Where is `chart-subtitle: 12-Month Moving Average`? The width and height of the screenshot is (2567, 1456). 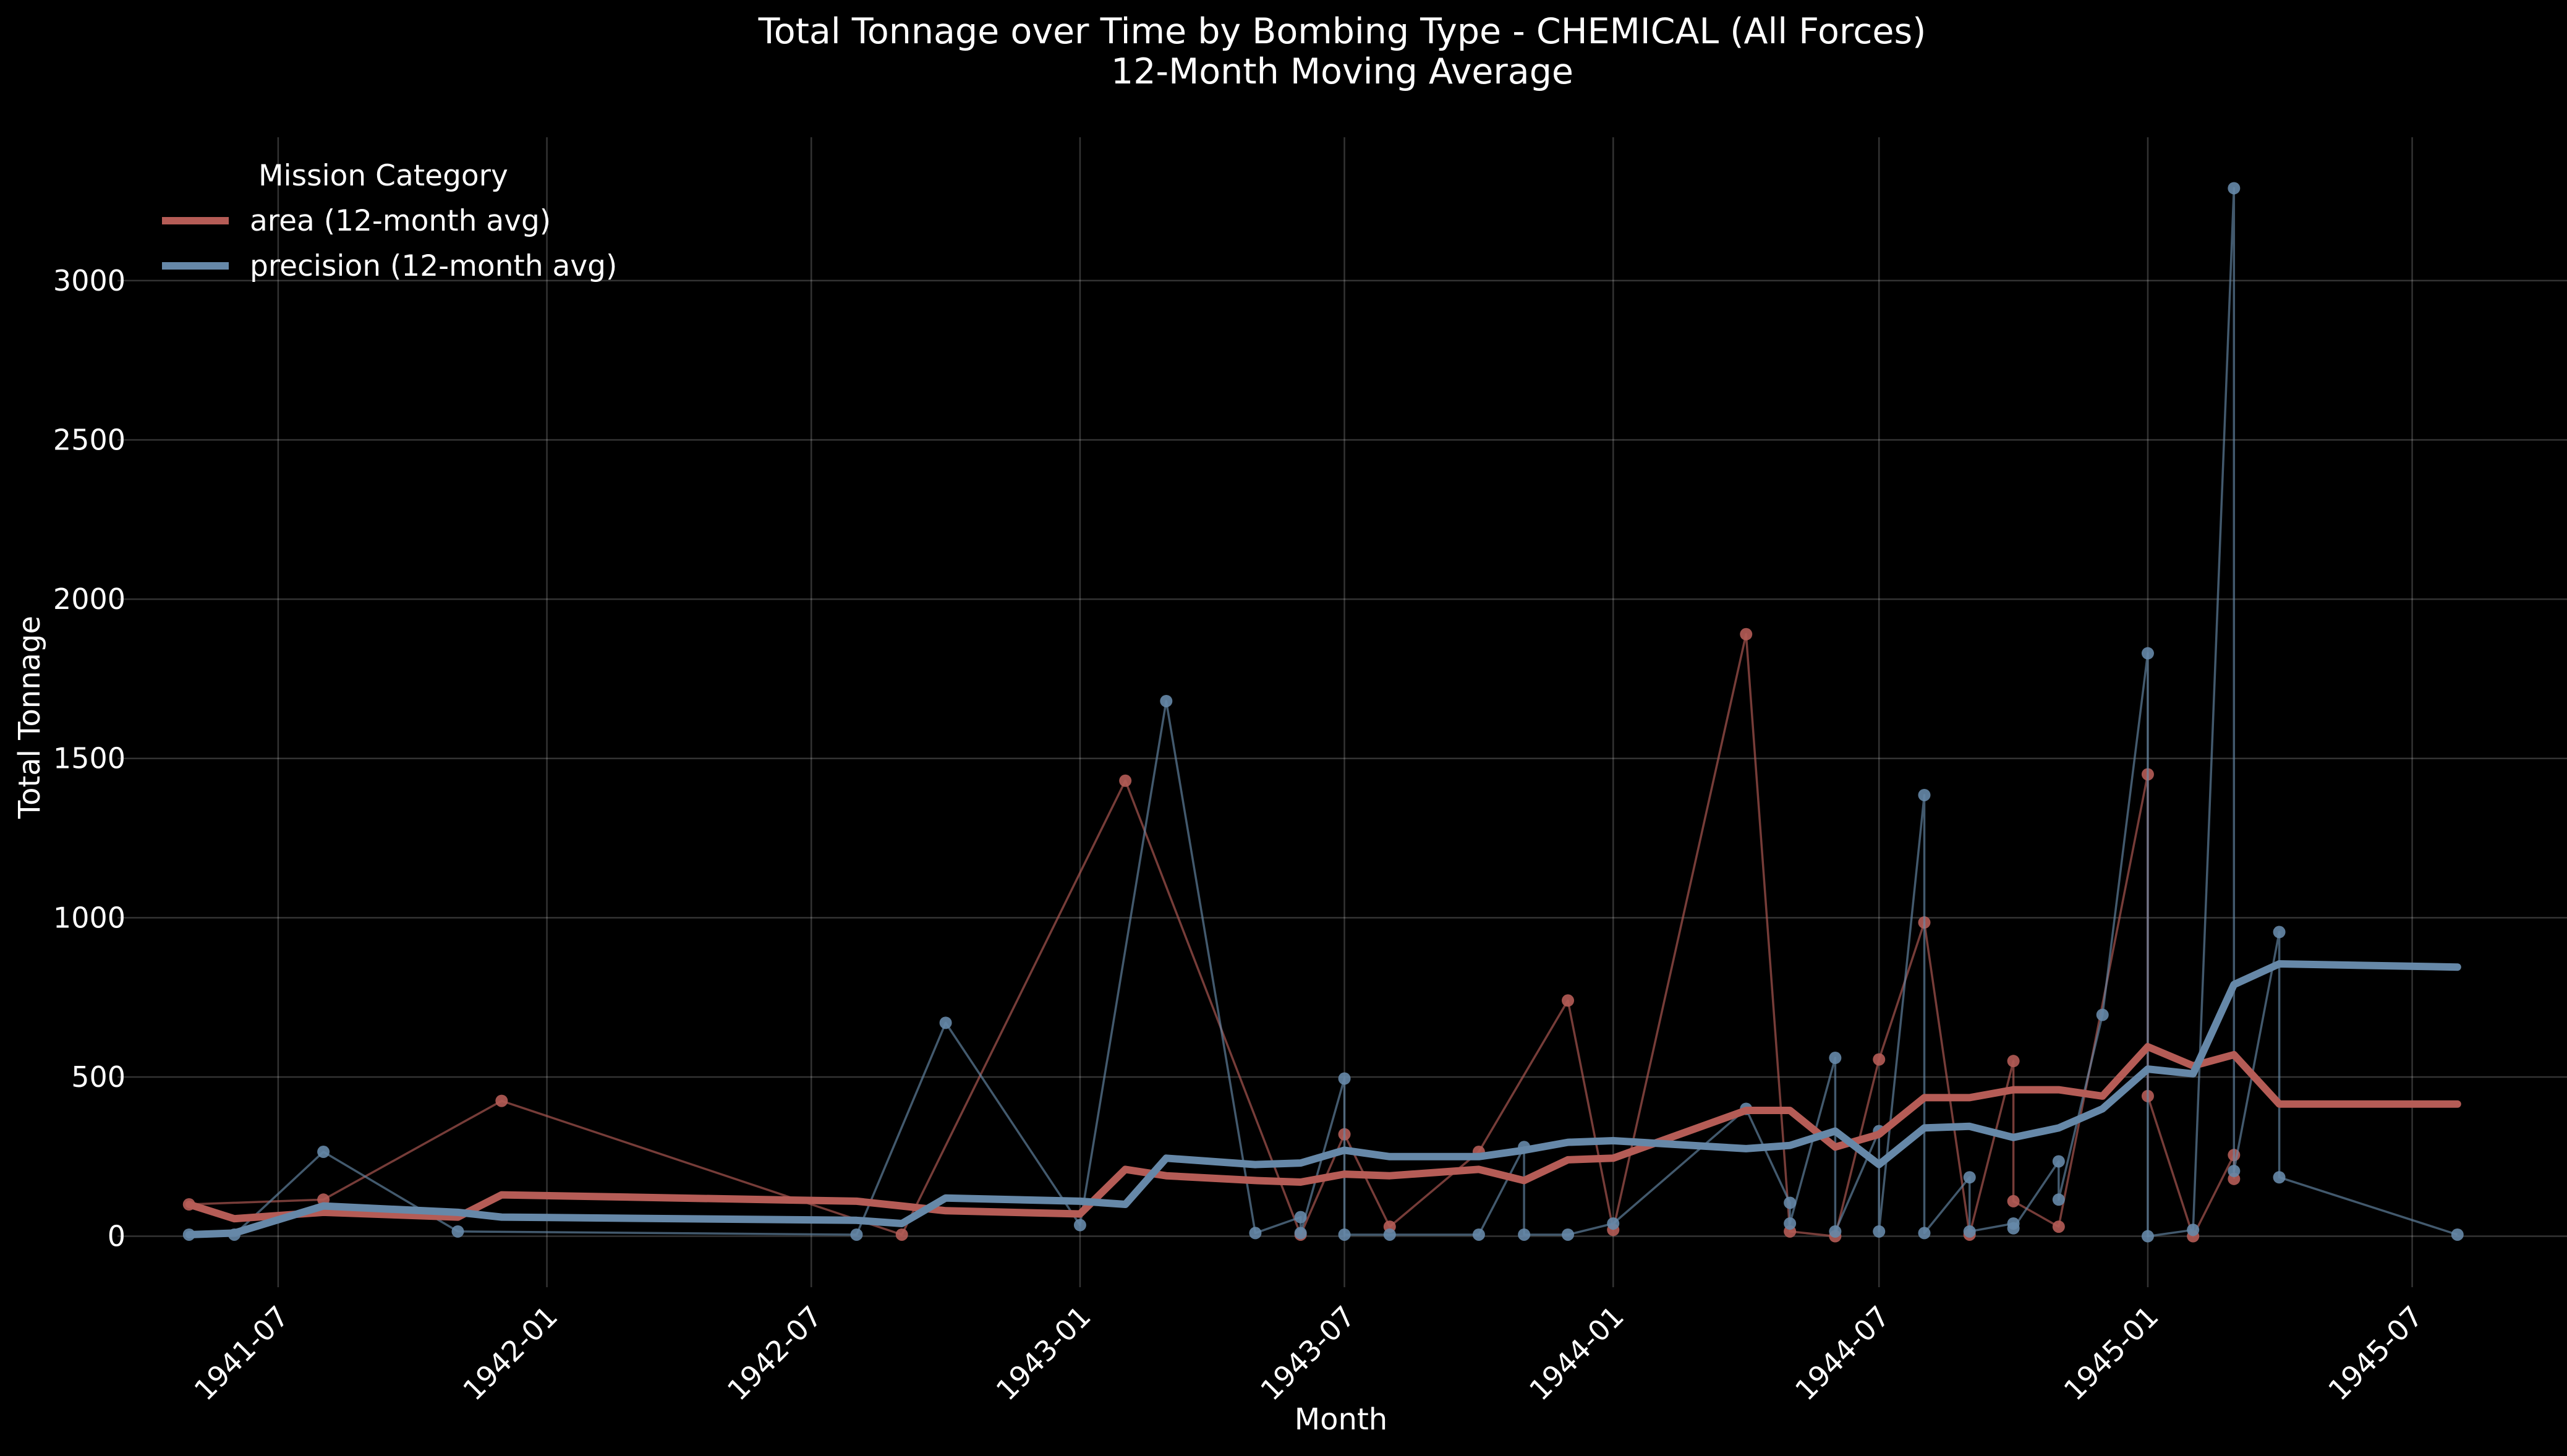
chart-subtitle: 12-Month Moving Average is located at coordinates (1342, 71).